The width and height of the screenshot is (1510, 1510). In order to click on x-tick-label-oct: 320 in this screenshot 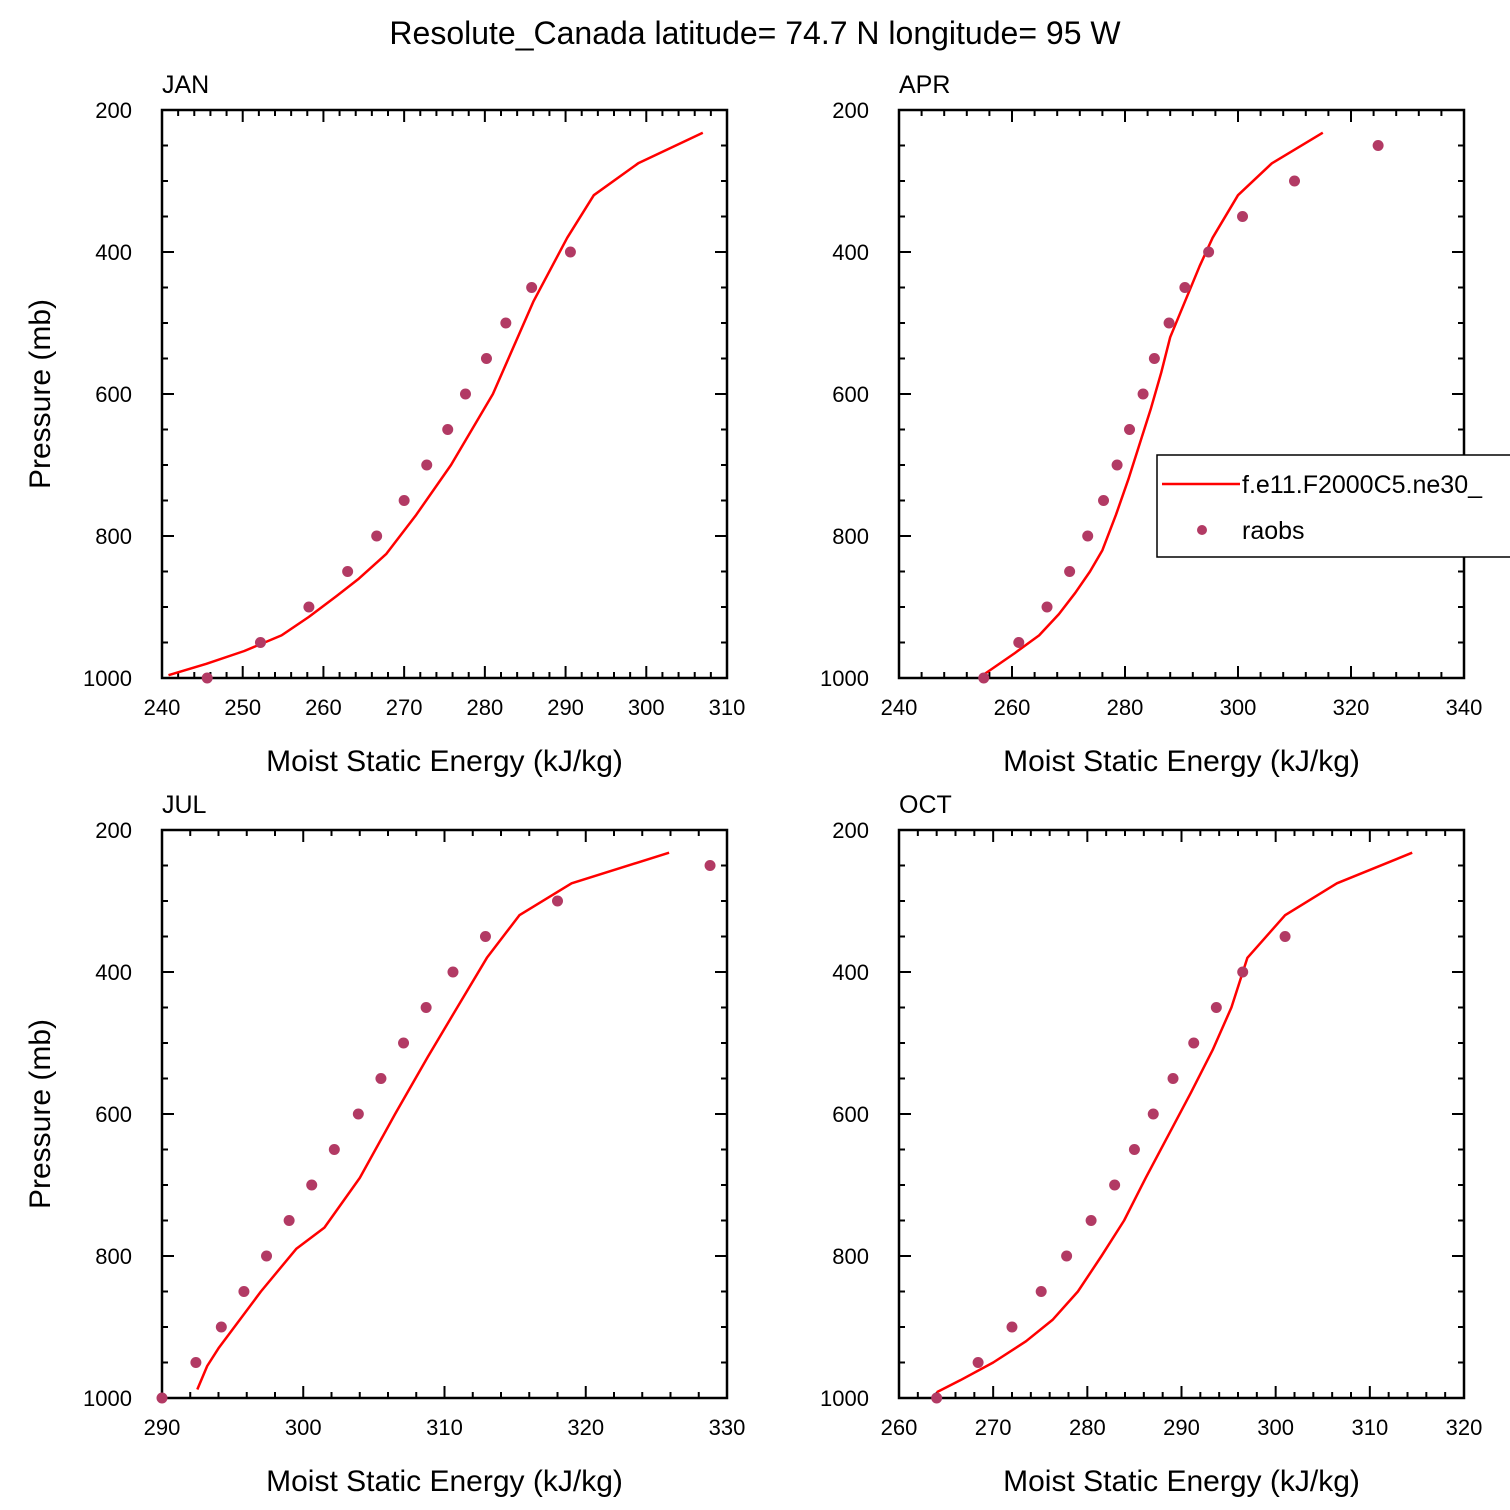, I will do `click(1464, 1427)`.